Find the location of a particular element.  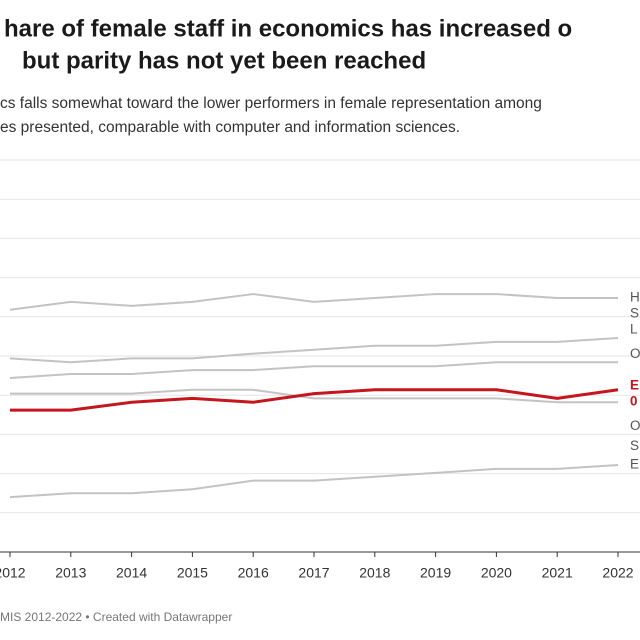

x-tick-label: 2019 is located at coordinates (435, 573).